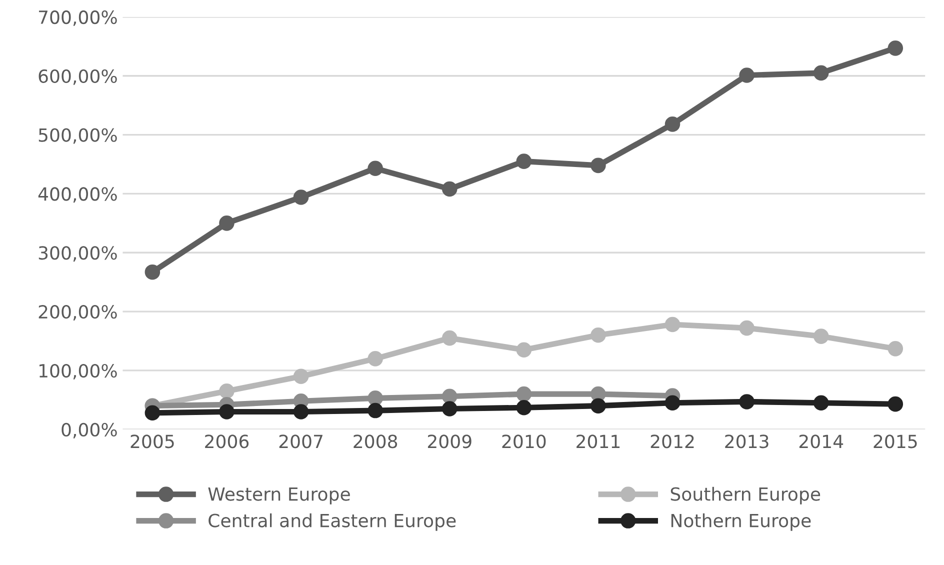  Describe the element at coordinates (332, 522) in the screenshot. I see `legend-label: Central and Eastern Europe` at that location.